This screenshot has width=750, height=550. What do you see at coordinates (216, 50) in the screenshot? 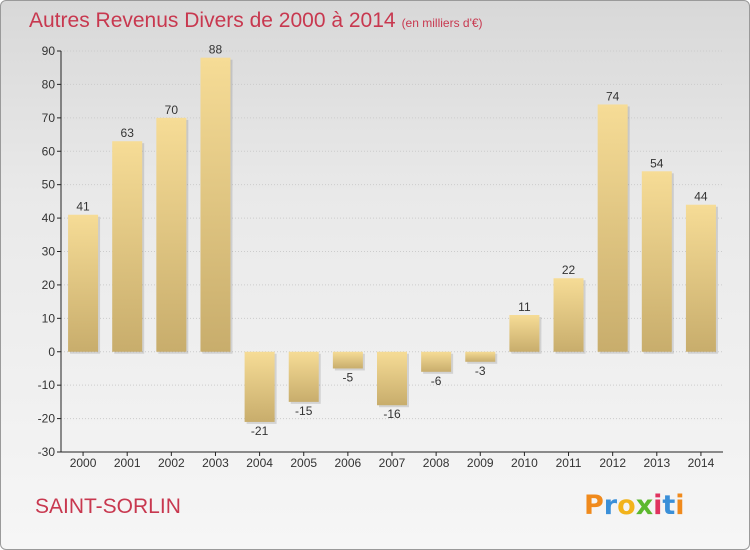
I see `data-label: 88` at bounding box center [216, 50].